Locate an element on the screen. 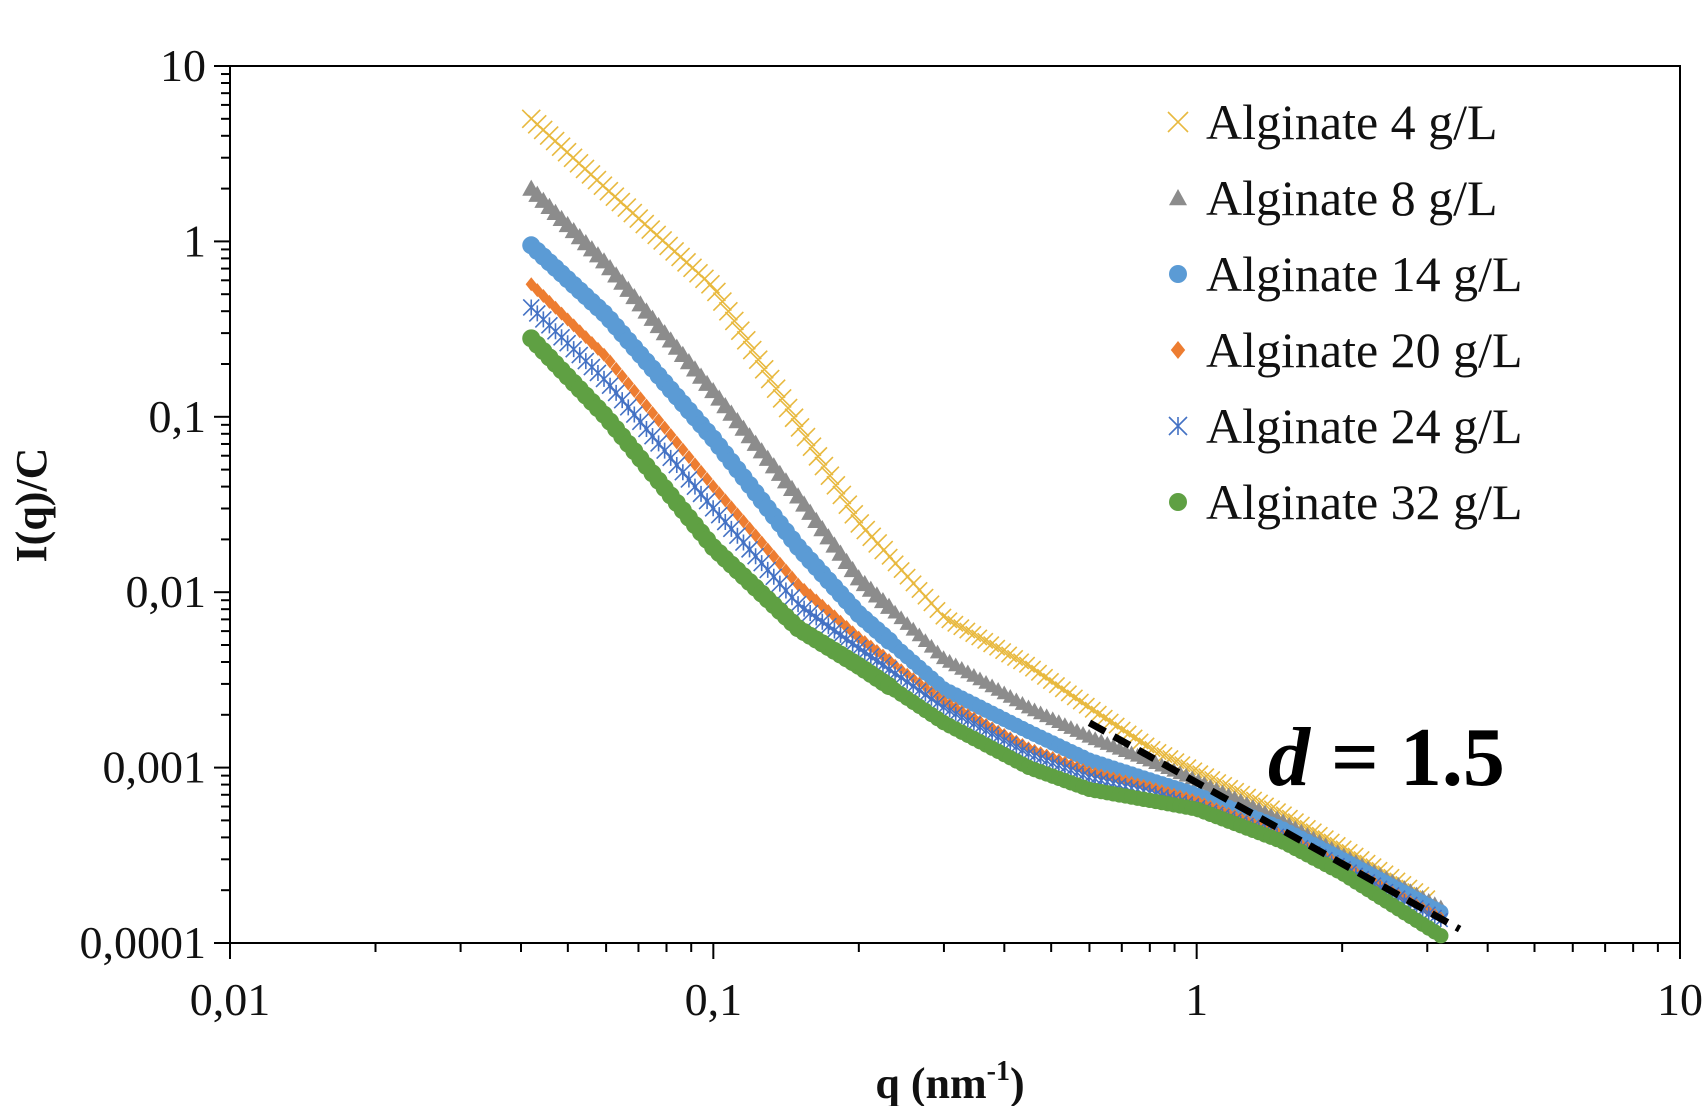 This screenshot has height=1106, width=1706. legend-label: Alginate 8 g/L is located at coordinates (1352, 198).